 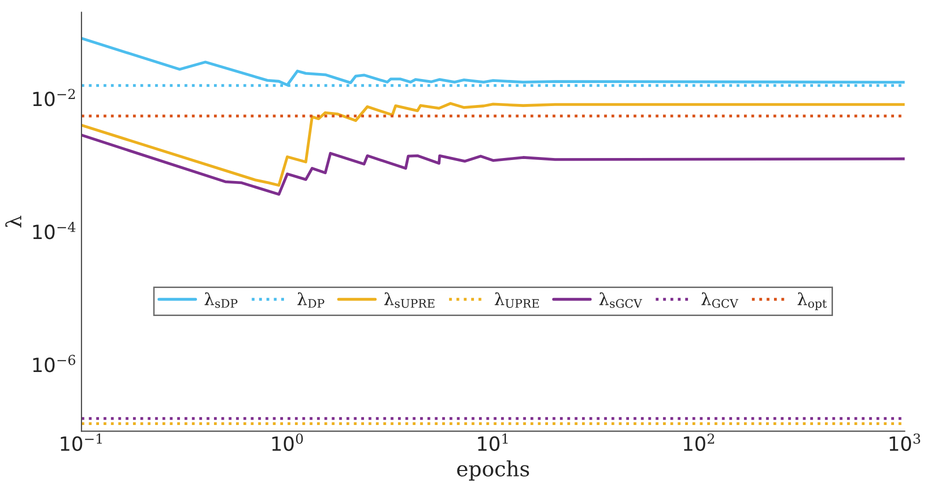 What do you see at coordinates (310, 300) in the screenshot?
I see `legend-label: λ$_{DP}$` at bounding box center [310, 300].